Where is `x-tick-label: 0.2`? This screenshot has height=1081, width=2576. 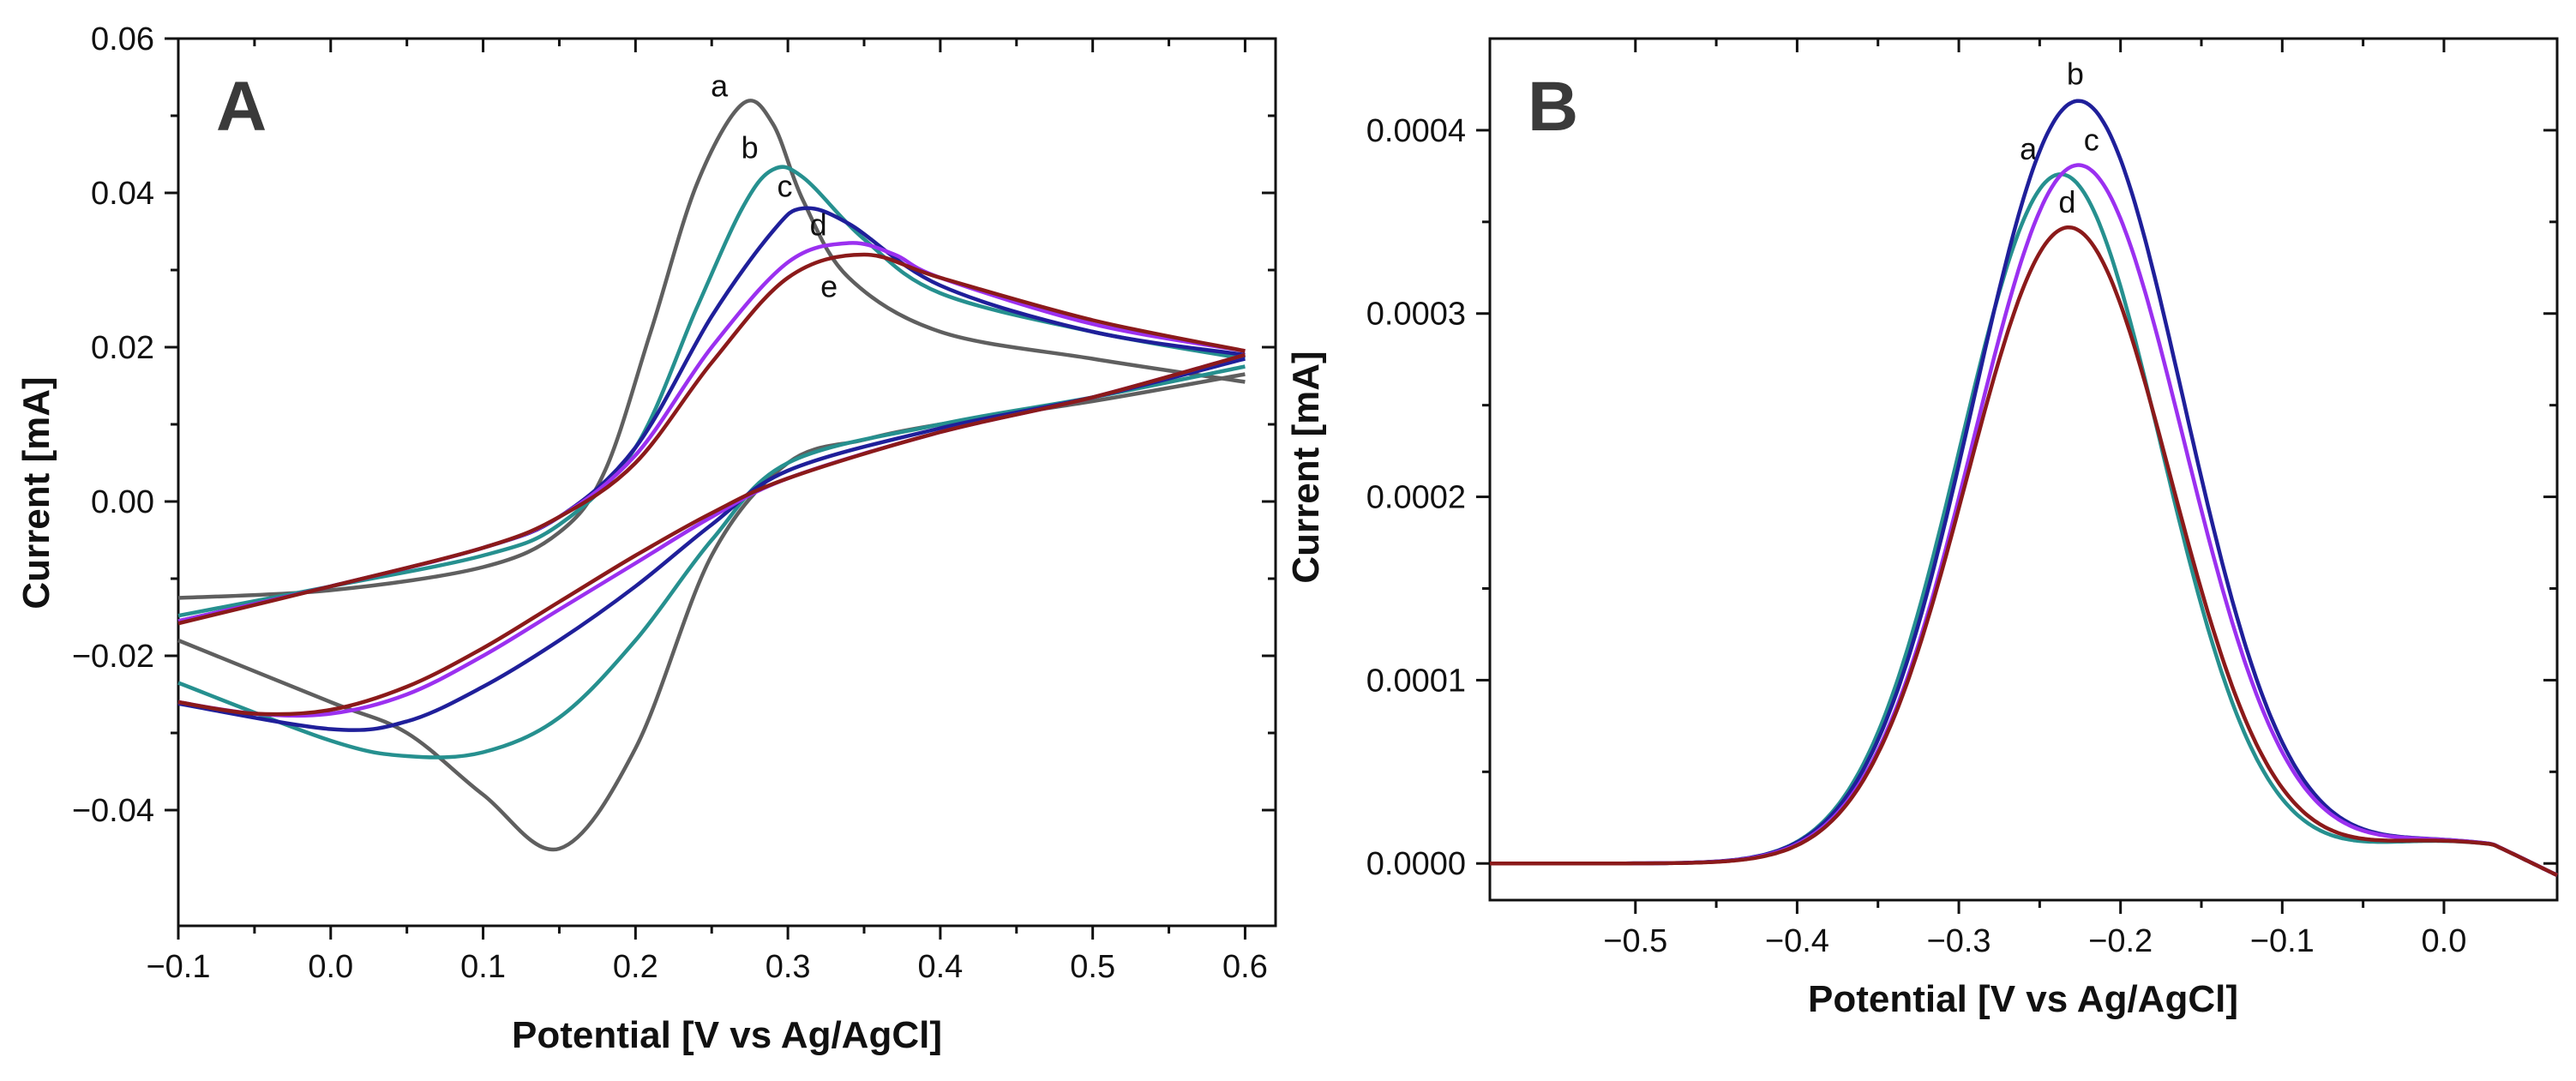
x-tick-label: 0.2 is located at coordinates (635, 967).